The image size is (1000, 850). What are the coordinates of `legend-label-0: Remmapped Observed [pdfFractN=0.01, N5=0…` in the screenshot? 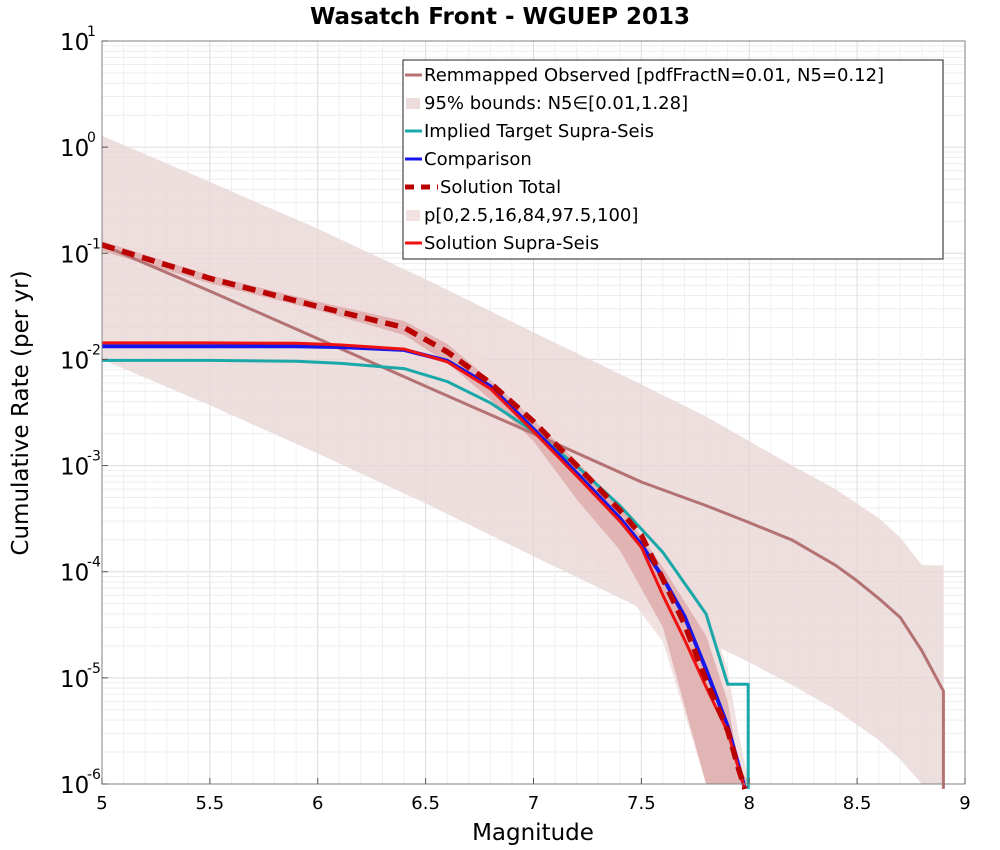 It's located at (654, 75).